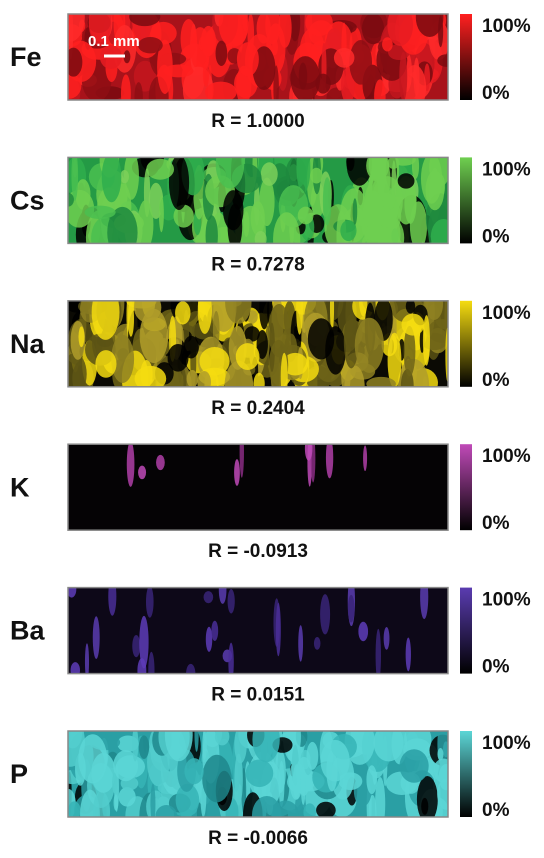 The height and width of the screenshot is (858, 544). Describe the element at coordinates (258, 551) in the screenshot. I see `correlation-label: R = -0.0913` at that location.